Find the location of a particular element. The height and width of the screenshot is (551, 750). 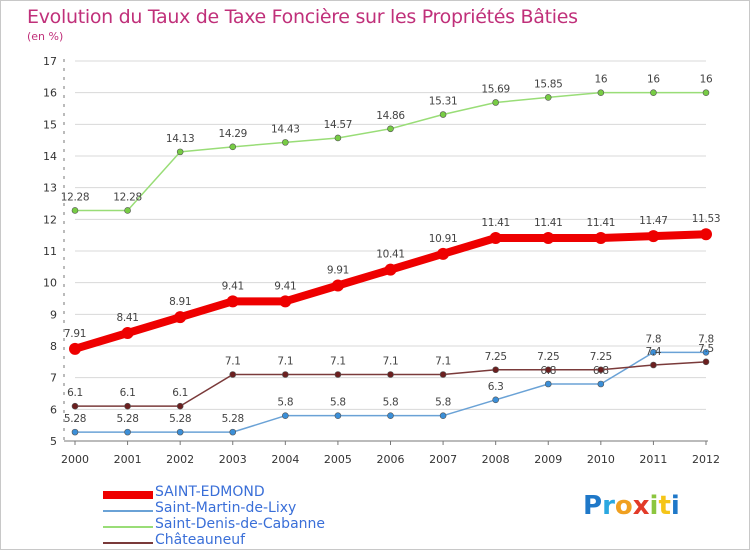

legend-label: Saint-Denis-de-Cabanne is located at coordinates (240, 524).